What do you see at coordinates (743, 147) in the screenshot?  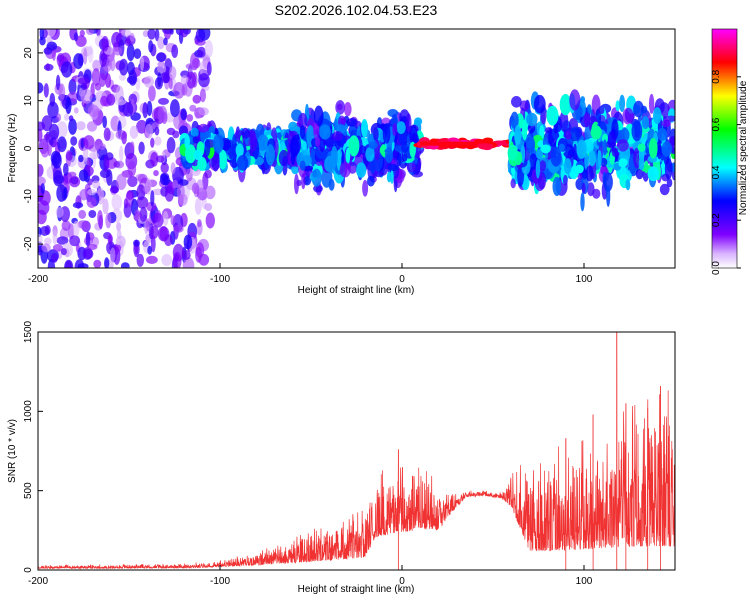 I see `colorbar-label: Normalized spectral amplitude` at bounding box center [743, 147].